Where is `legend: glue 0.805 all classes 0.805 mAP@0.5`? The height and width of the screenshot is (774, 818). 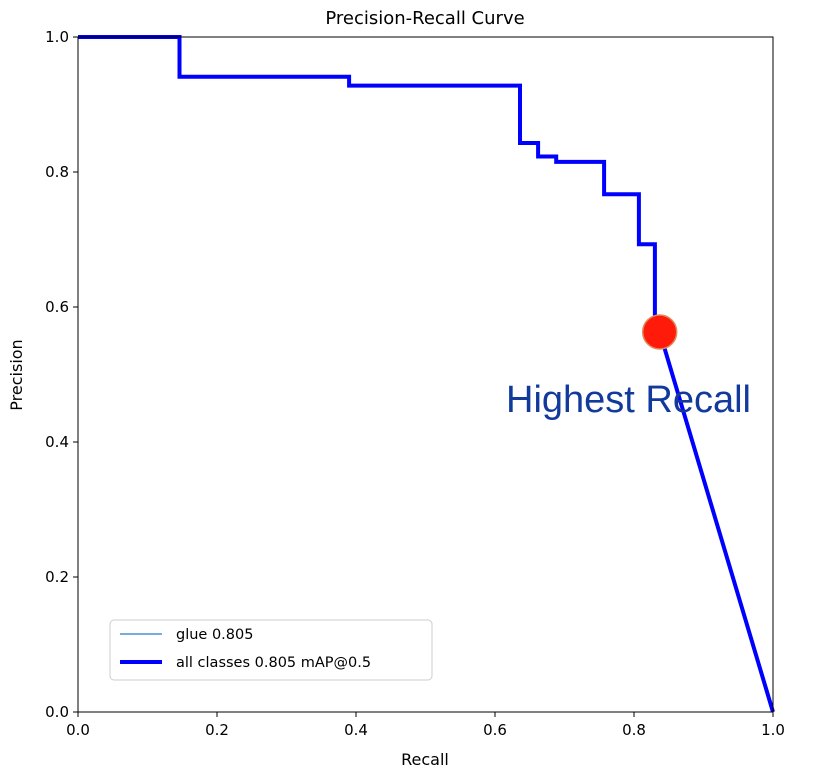
legend: glue 0.805 all classes 0.805 mAP@0.5 is located at coordinates (271, 650).